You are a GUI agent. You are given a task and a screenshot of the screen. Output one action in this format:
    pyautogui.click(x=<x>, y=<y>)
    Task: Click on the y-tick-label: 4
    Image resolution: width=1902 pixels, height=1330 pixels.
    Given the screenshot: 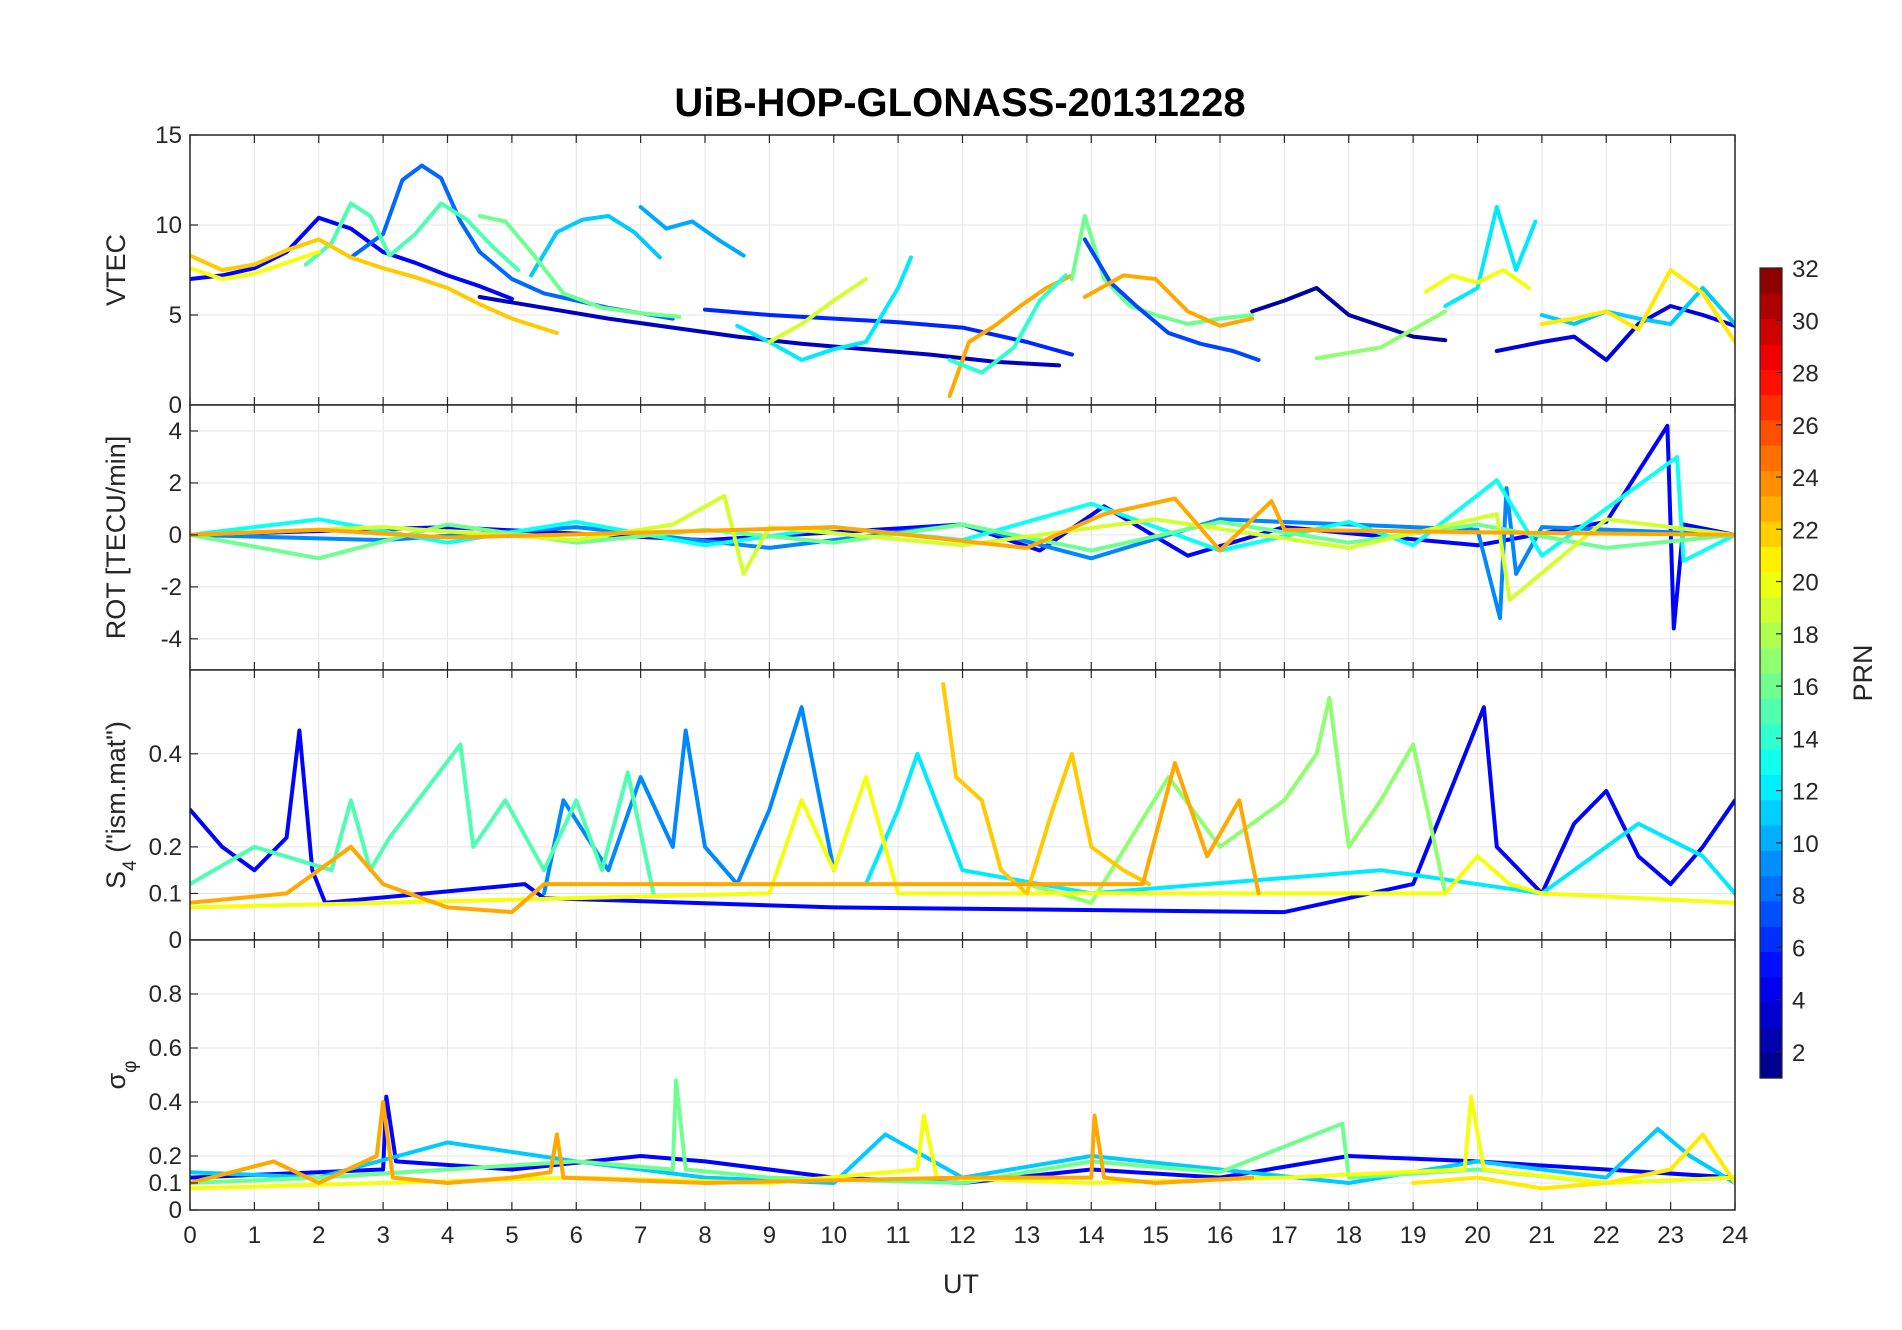 What is the action you would take?
    pyautogui.click(x=175, y=431)
    